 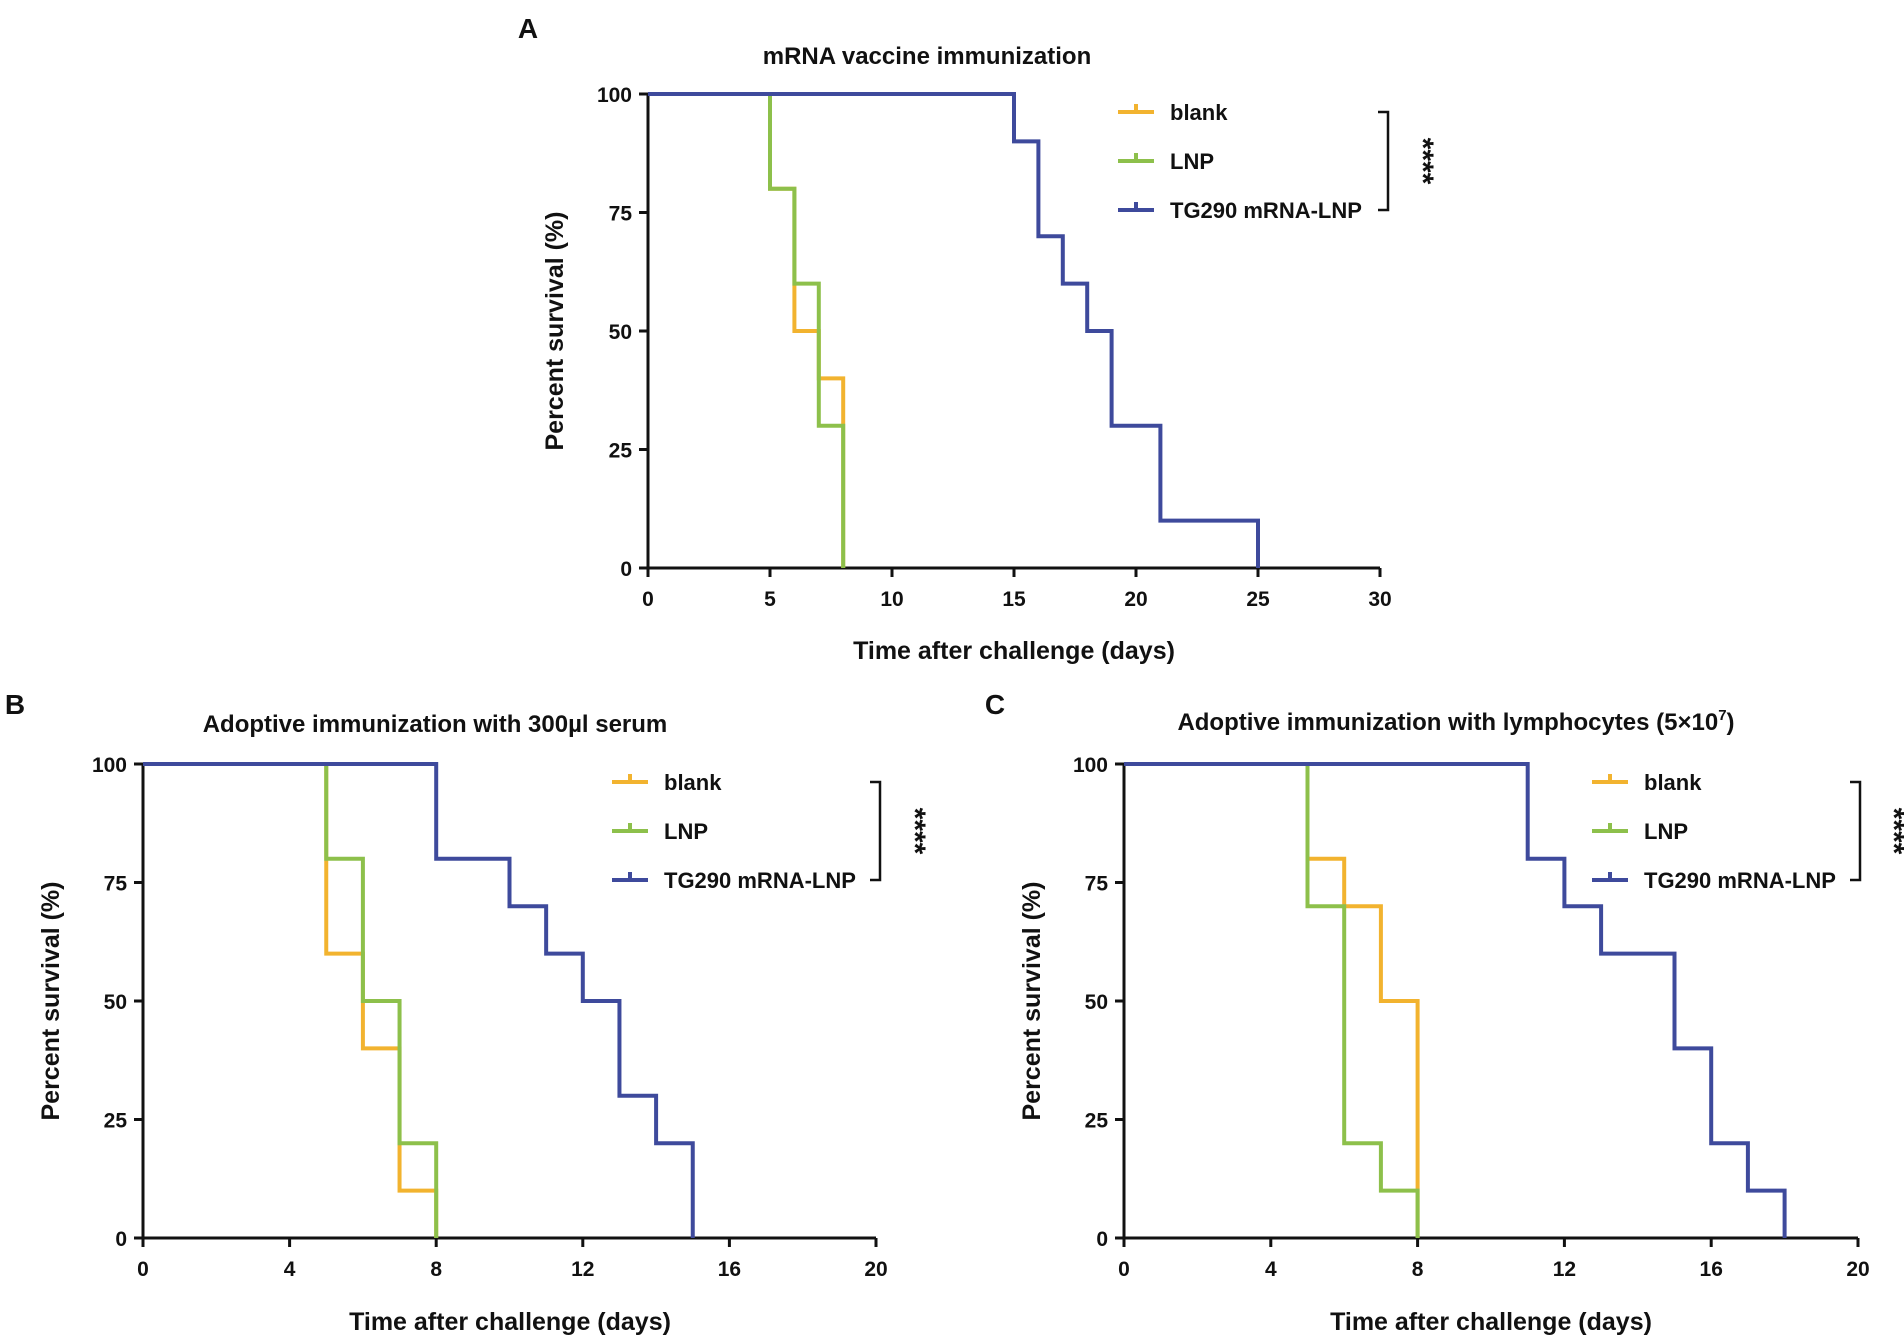 What do you see at coordinates (1379, 599) in the screenshot?
I see `x-tick-label: 30` at bounding box center [1379, 599].